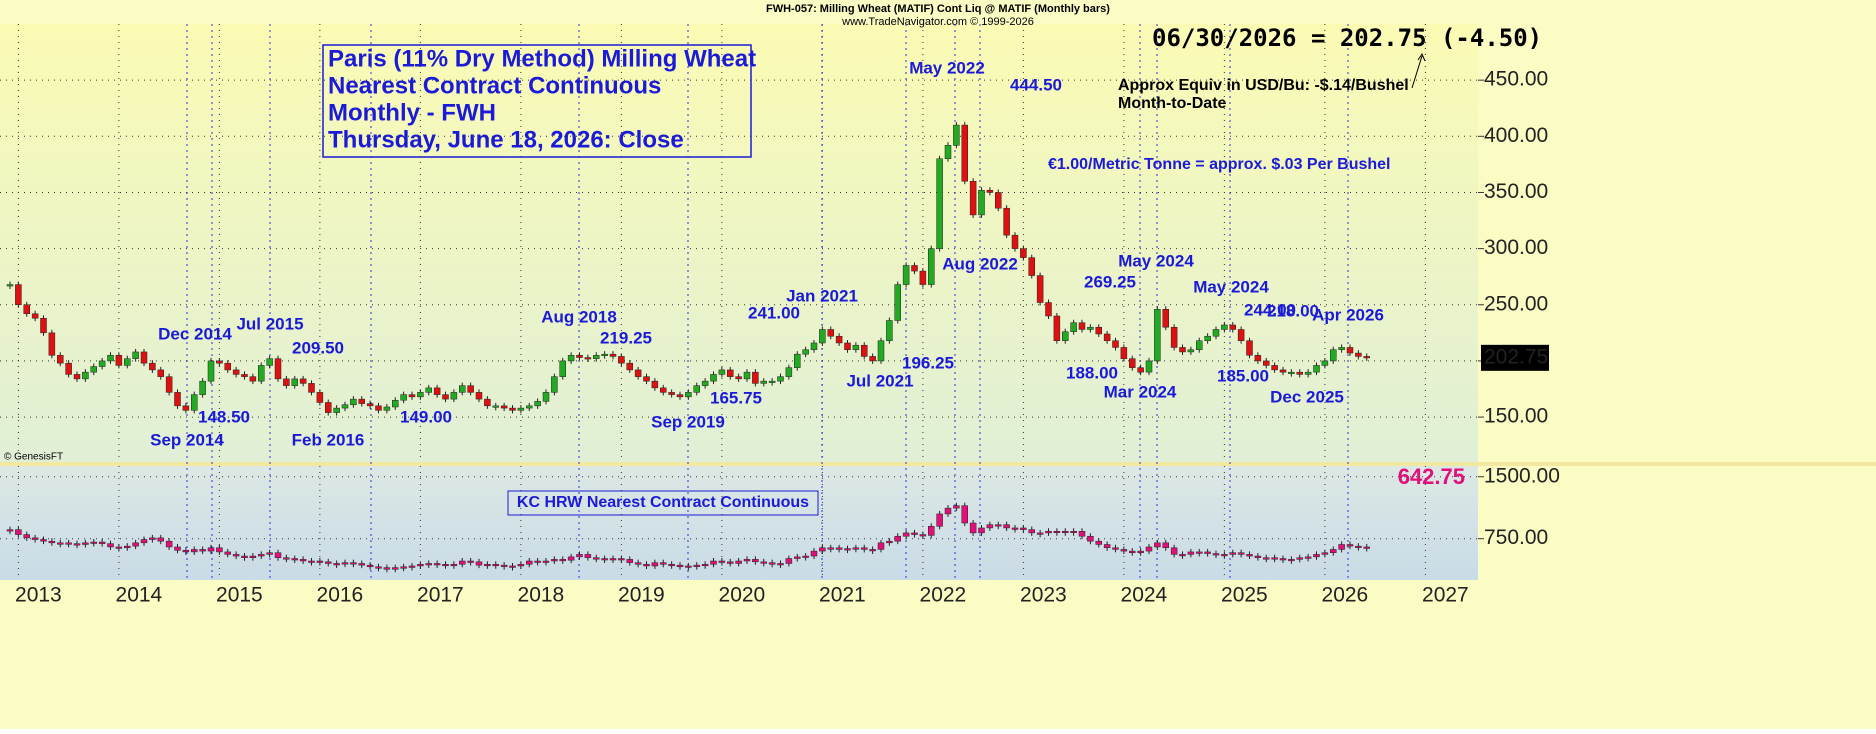 Image resolution: width=1876 pixels, height=734 pixels. What do you see at coordinates (663, 503) in the screenshot?
I see `lower-title-box` at bounding box center [663, 503].